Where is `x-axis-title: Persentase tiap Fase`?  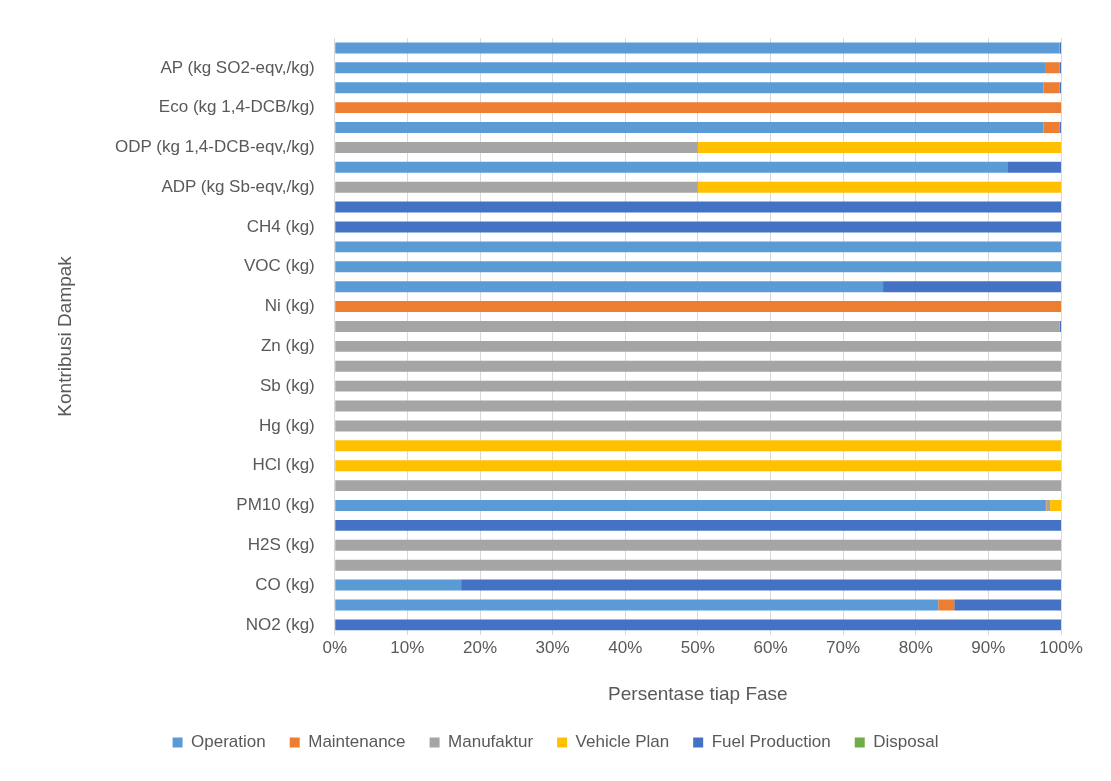
x-axis-title: Persentase tiap Fase is located at coordinates (698, 693).